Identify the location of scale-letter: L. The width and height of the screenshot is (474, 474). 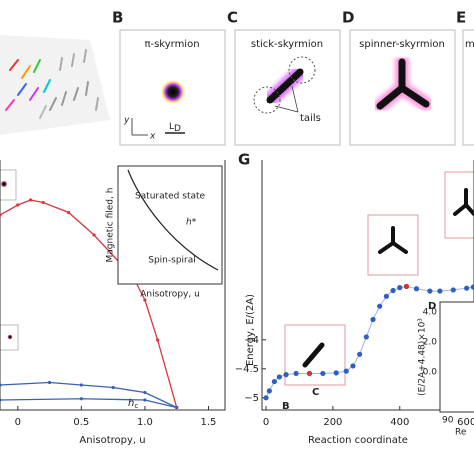
(171, 127).